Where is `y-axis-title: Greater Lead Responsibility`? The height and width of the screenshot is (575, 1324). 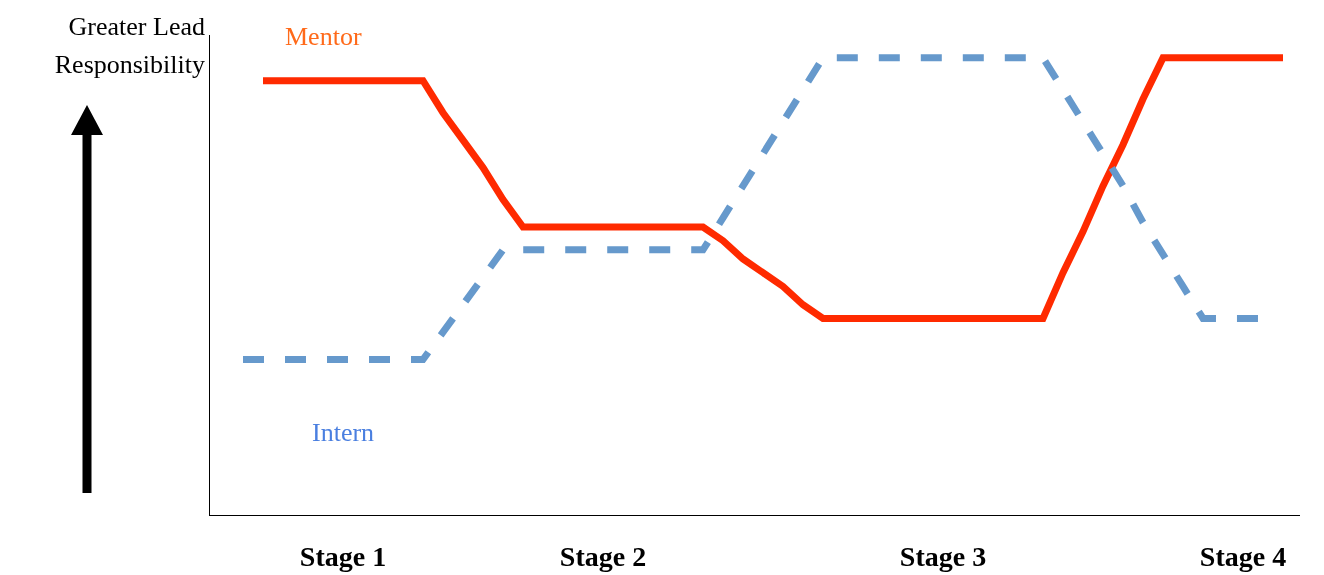
y-axis-title: Greater Lead Responsibility is located at coordinates (129, 46).